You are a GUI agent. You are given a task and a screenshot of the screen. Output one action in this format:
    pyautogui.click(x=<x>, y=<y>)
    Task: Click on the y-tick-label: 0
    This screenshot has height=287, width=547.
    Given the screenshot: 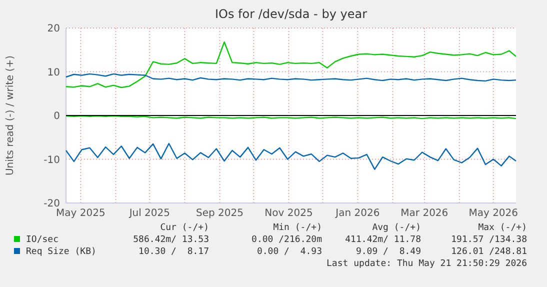 What is the action you would take?
    pyautogui.click(x=57, y=116)
    